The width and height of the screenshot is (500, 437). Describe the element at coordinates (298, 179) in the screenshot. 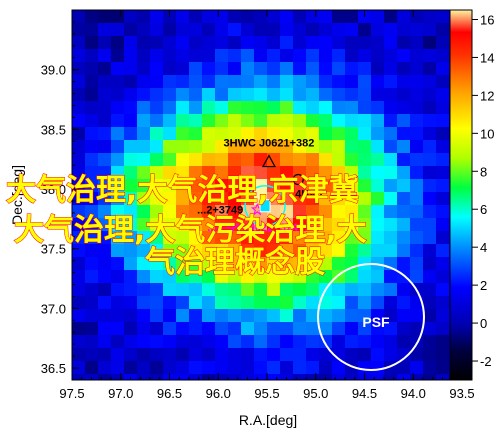

I see `source-circle-marker` at that location.